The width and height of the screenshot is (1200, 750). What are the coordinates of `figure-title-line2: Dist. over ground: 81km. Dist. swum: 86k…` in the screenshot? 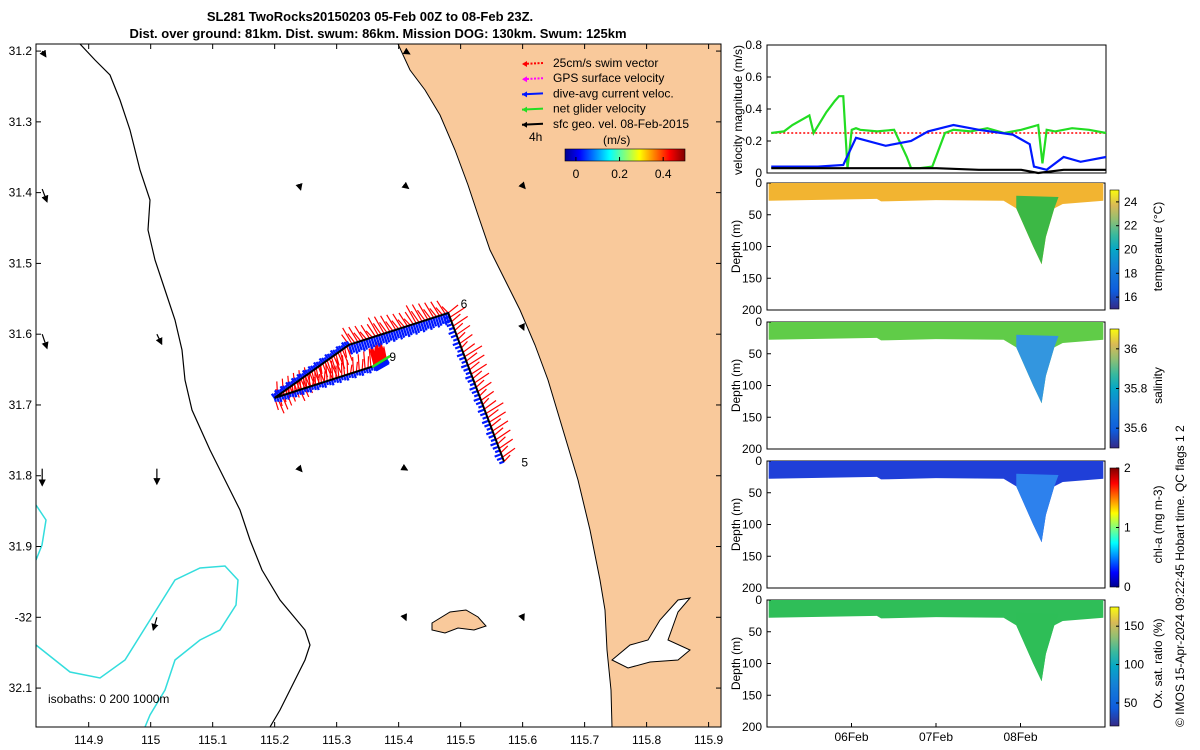 It's located at (377, 33).